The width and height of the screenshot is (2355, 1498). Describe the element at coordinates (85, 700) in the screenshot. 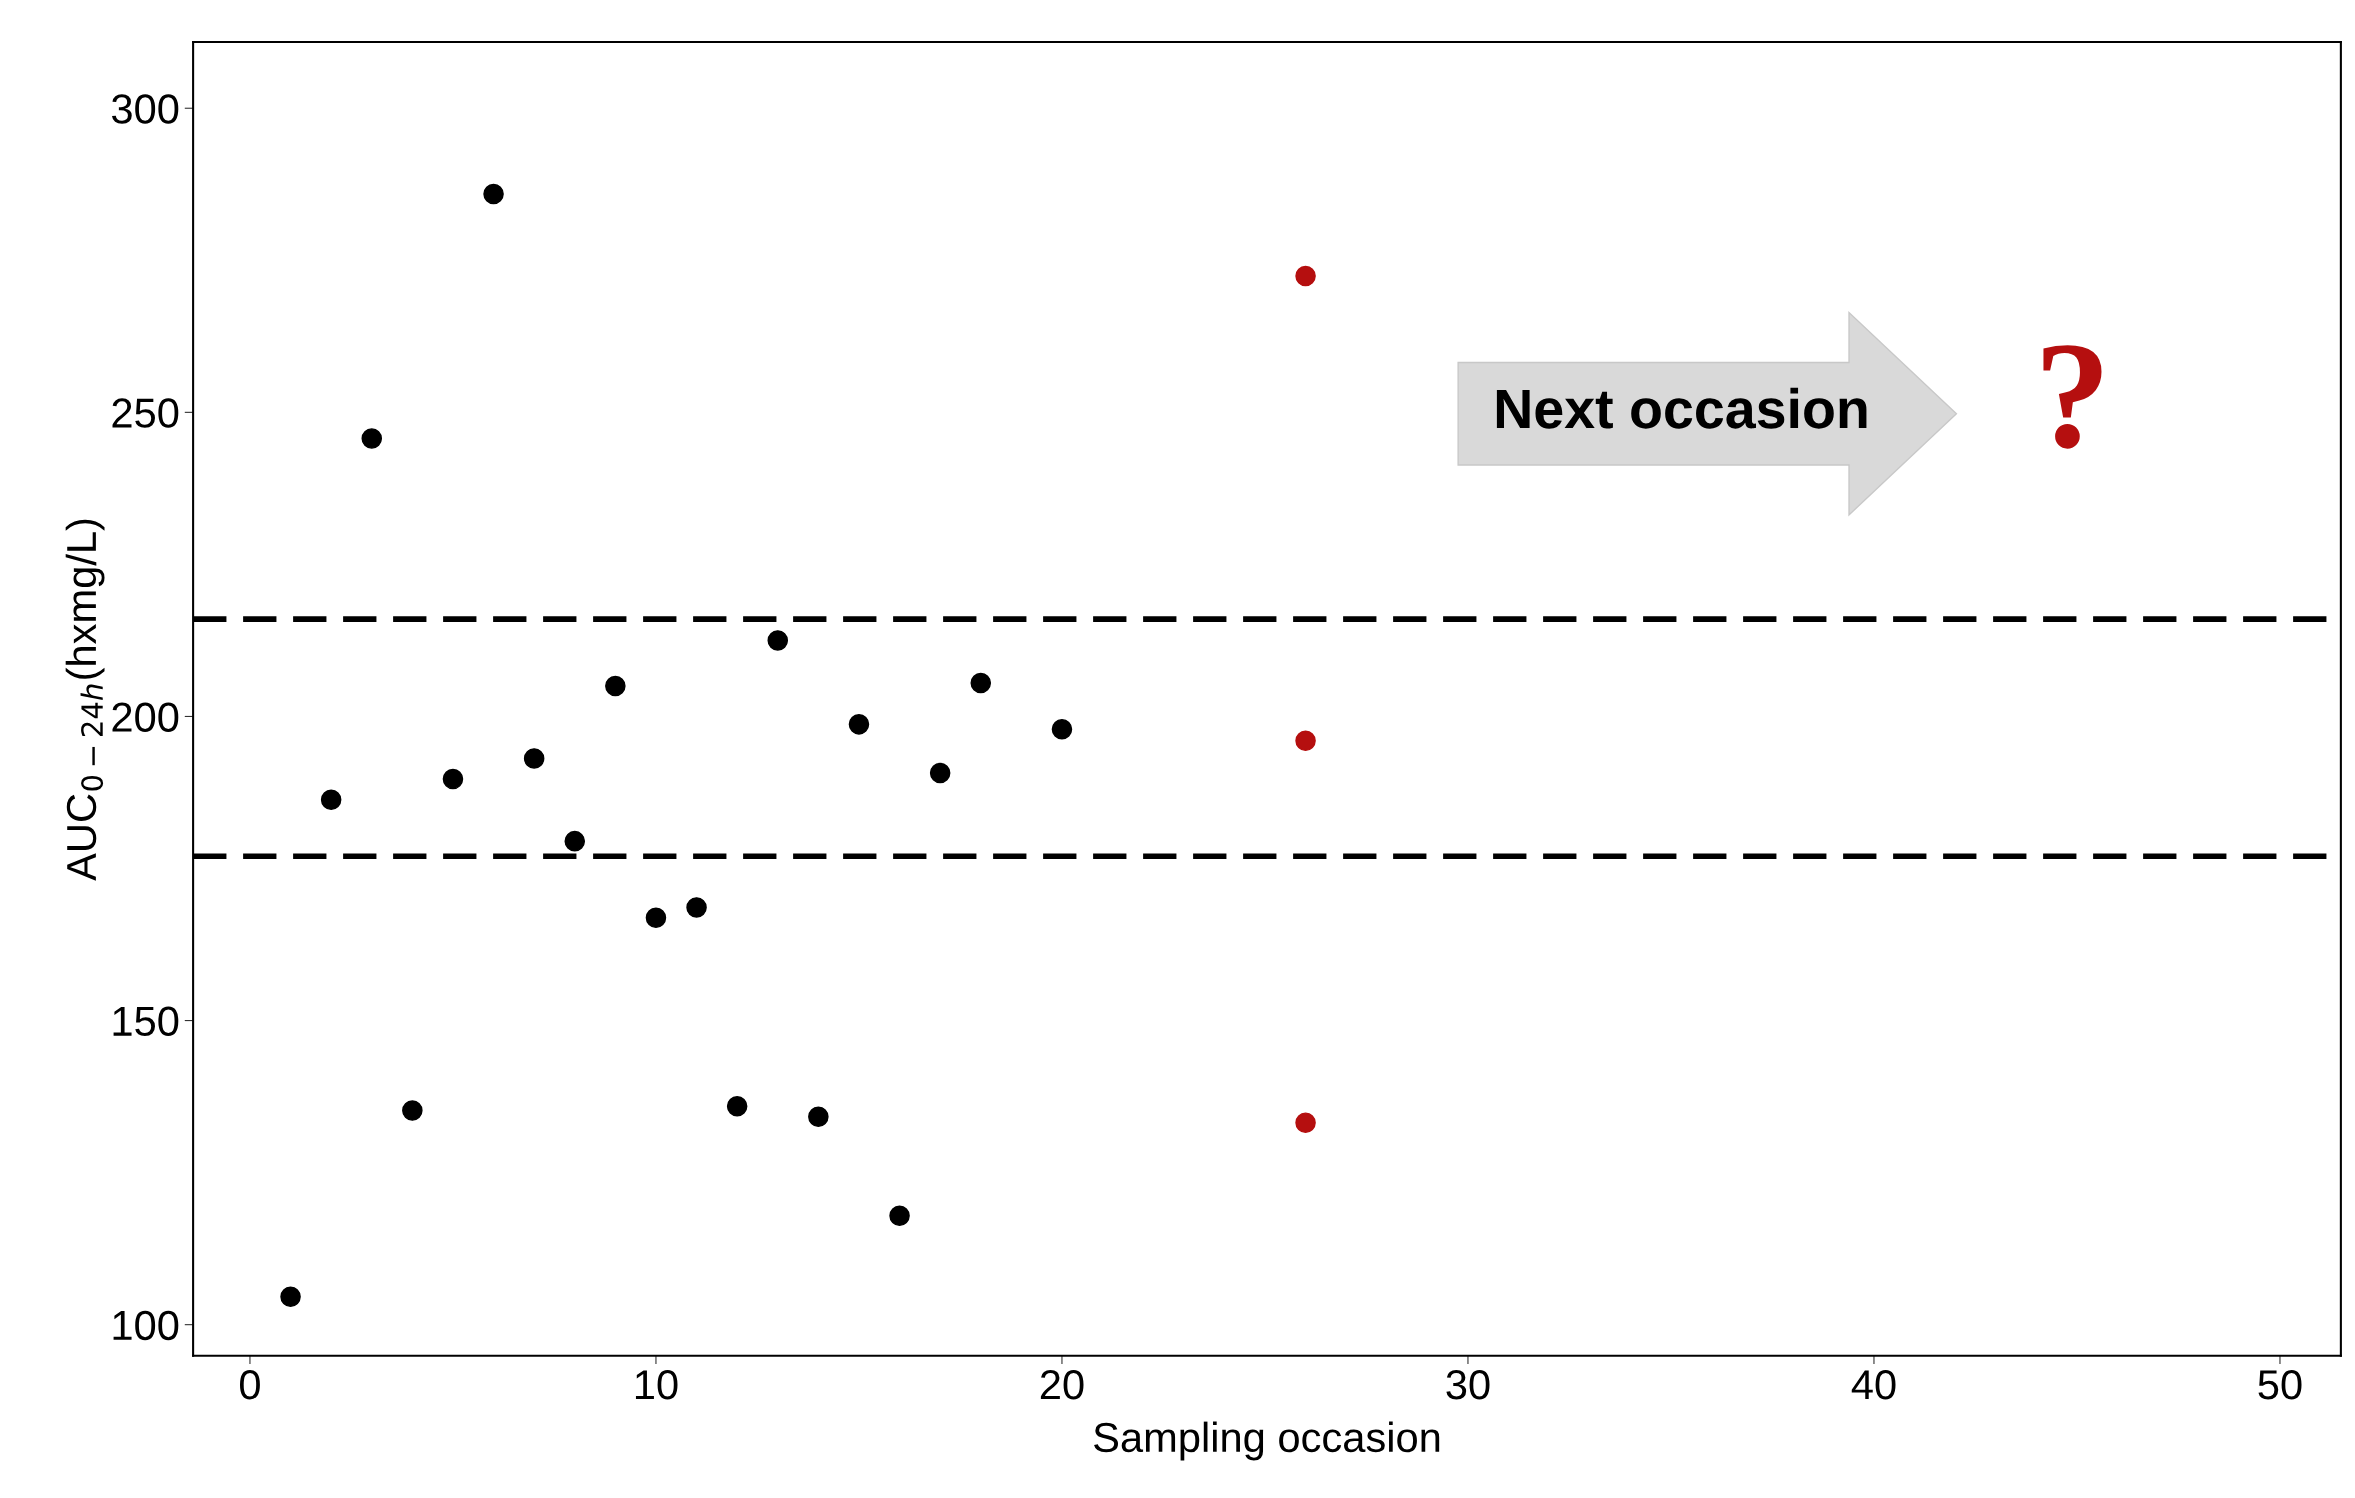

I see `y-axis-title: AUC$_{0−24h}$(hxmg/L)` at that location.